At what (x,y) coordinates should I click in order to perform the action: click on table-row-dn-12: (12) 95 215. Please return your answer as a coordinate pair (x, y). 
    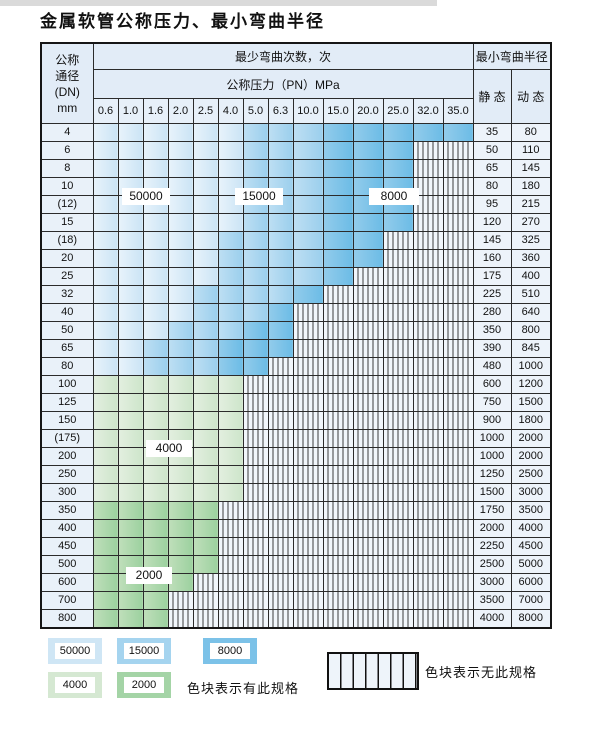
    Looking at the image, I should click on (296, 204).